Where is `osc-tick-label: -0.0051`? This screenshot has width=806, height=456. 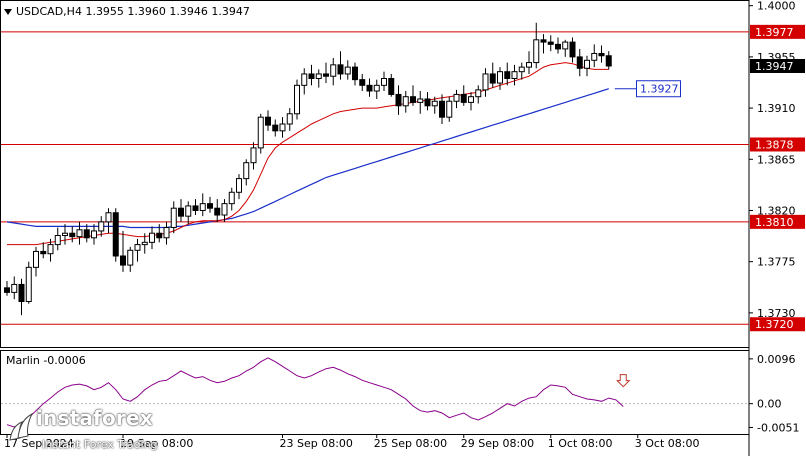 osc-tick-label: -0.0051 is located at coordinates (778, 427).